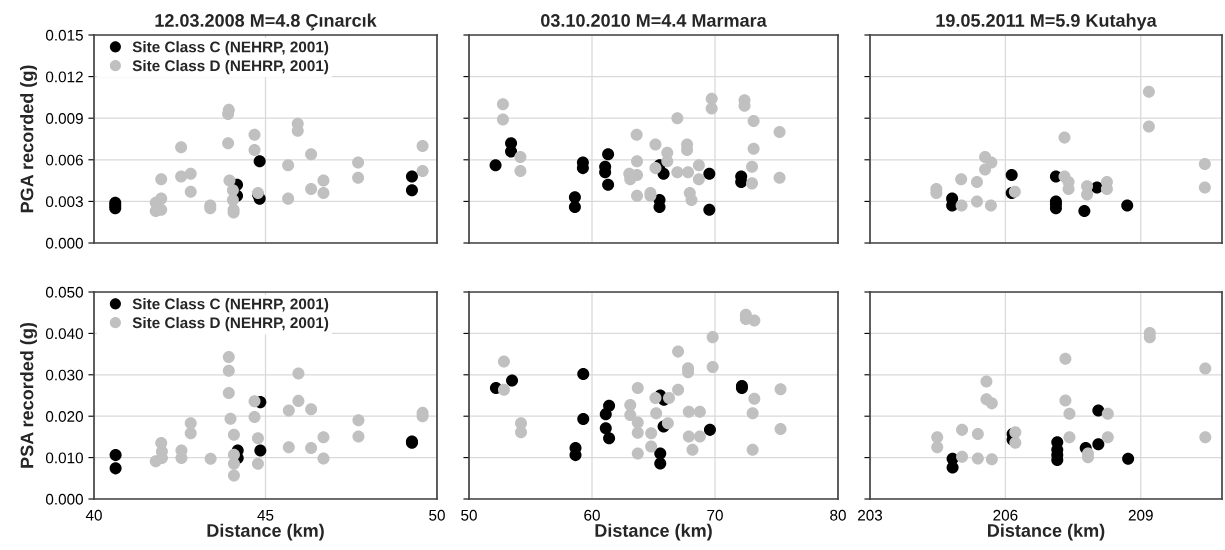  I want to click on y-tick-label: 0.009, so click(64, 118).